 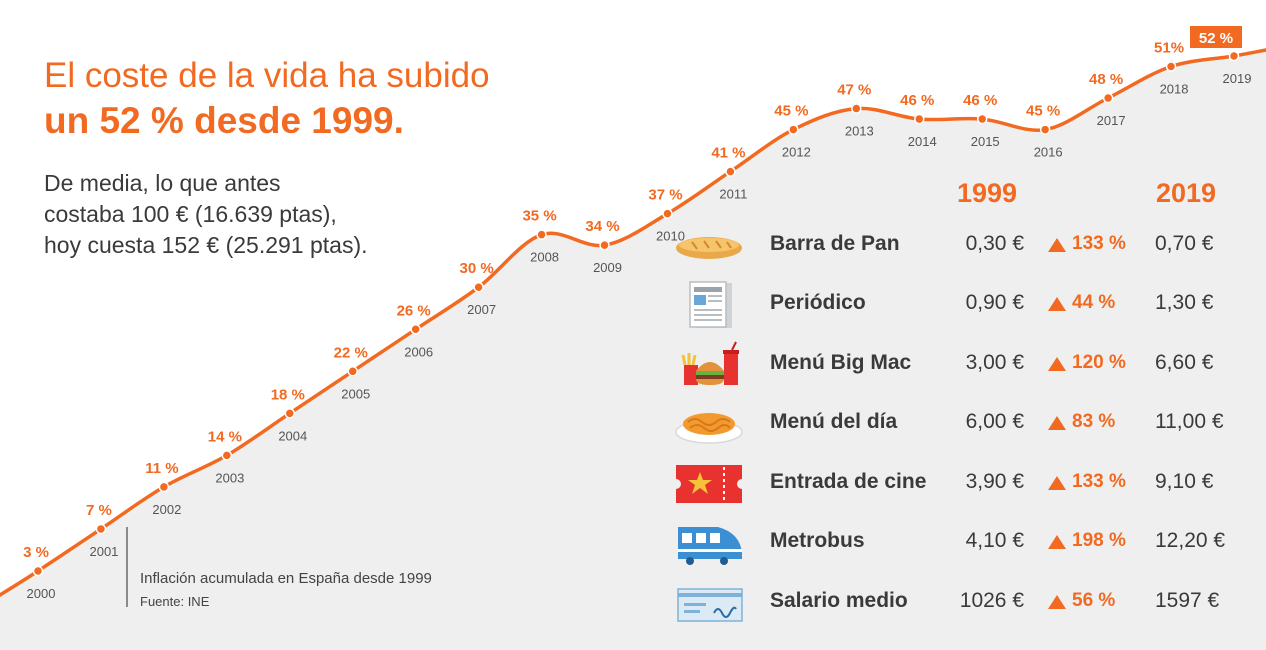 What do you see at coordinates (709, 248) in the screenshot?
I see `bread-icon` at bounding box center [709, 248].